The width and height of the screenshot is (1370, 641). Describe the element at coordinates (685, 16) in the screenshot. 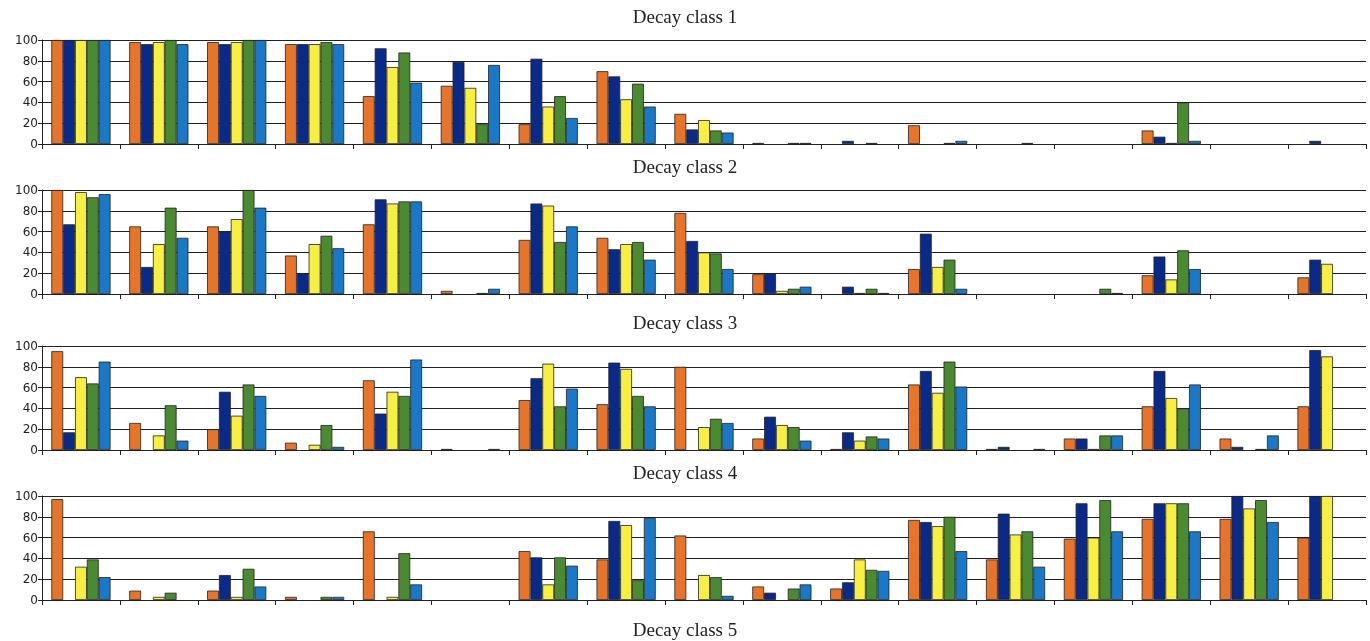

I see `chart-title: Decay class 1` at that location.